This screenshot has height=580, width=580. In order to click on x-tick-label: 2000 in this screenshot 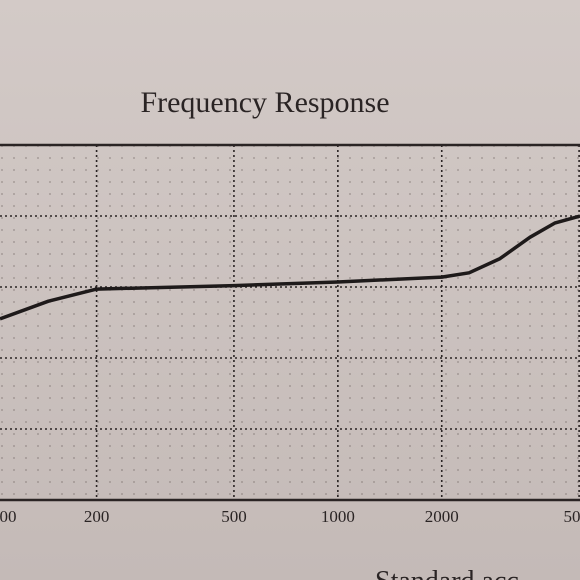, I will do `click(442, 516)`.